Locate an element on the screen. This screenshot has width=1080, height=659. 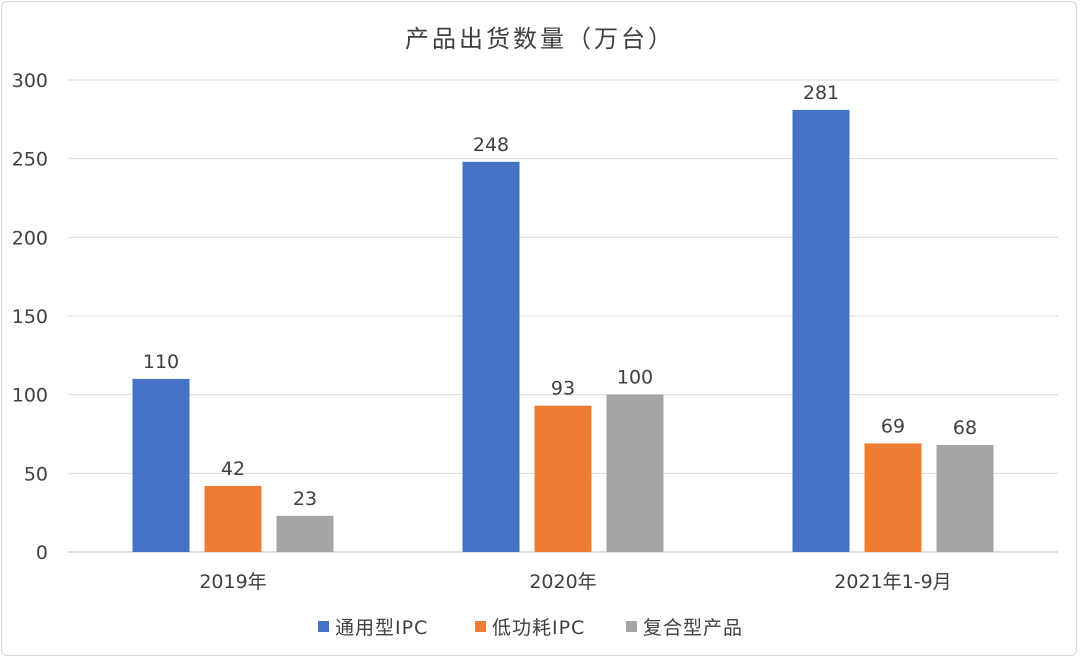
y-tick-label: 100 is located at coordinates (30, 396).